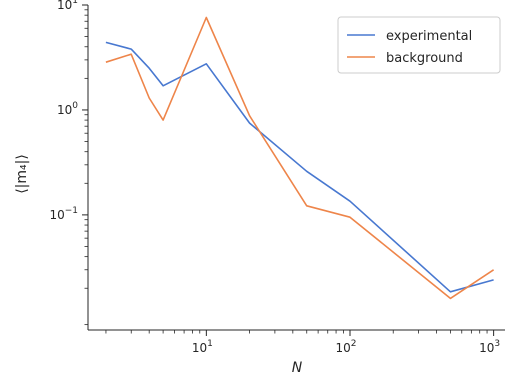 This screenshot has width=510, height=381. Describe the element at coordinates (345, 347) in the screenshot. I see `x-tick-label: 10²` at that location.